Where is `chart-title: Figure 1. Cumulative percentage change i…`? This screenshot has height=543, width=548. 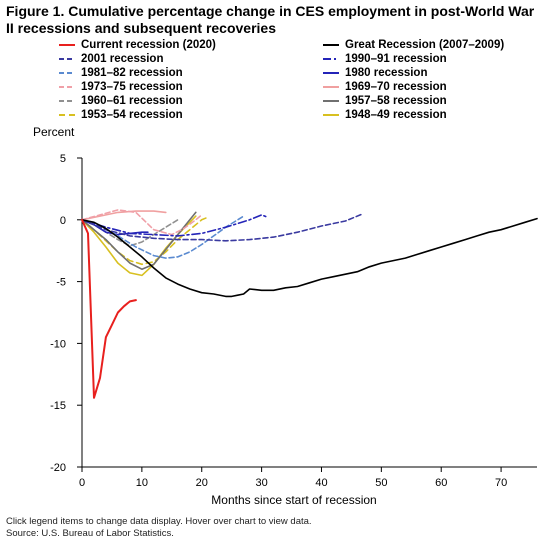
chart-title: Figure 1. Cumulative percentage change i… is located at coordinates (270, 19).